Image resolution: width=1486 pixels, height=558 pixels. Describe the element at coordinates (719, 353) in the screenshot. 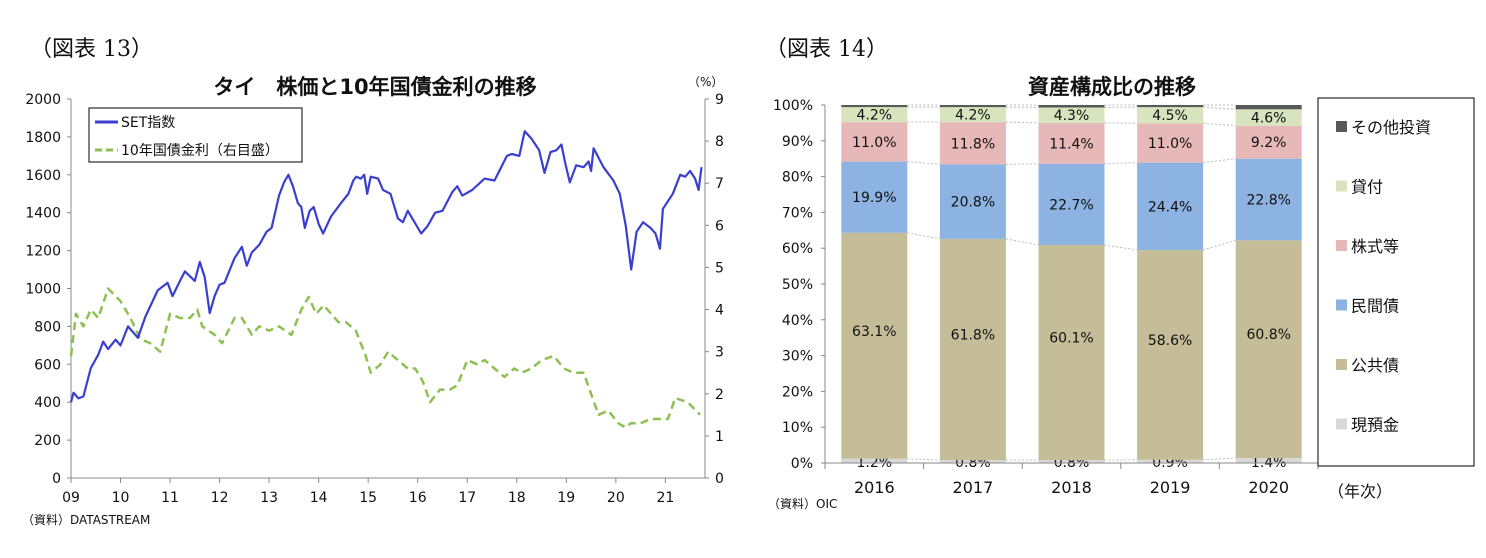

I see `right-tick-label: 3` at that location.